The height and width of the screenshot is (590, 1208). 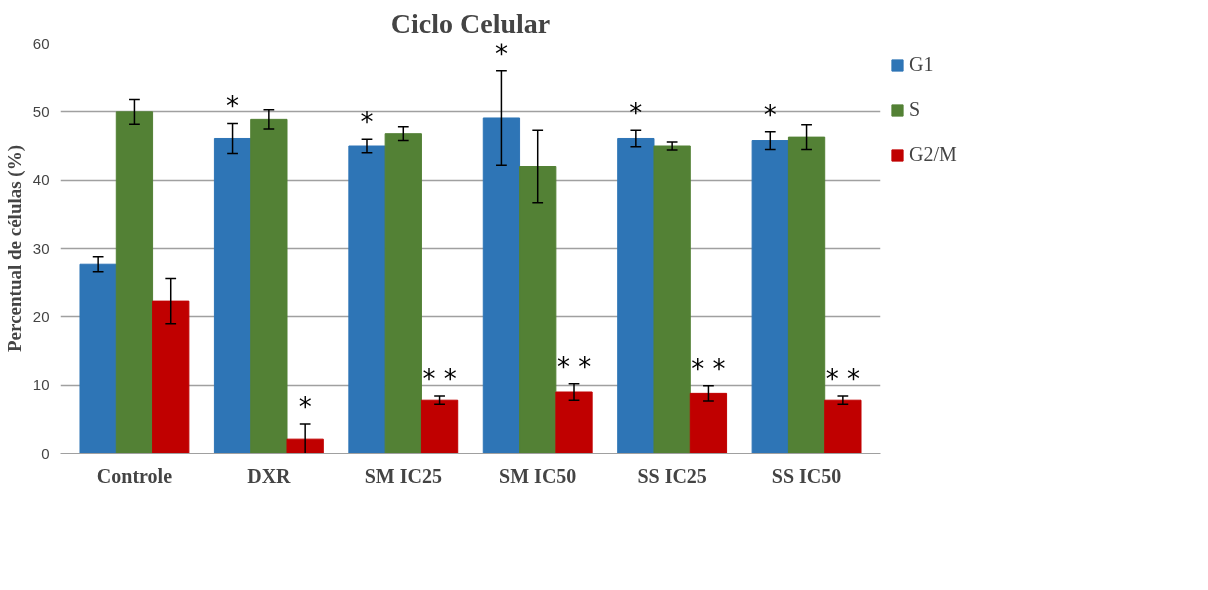 I want to click on y-tick-label: 50, so click(x=41, y=111).